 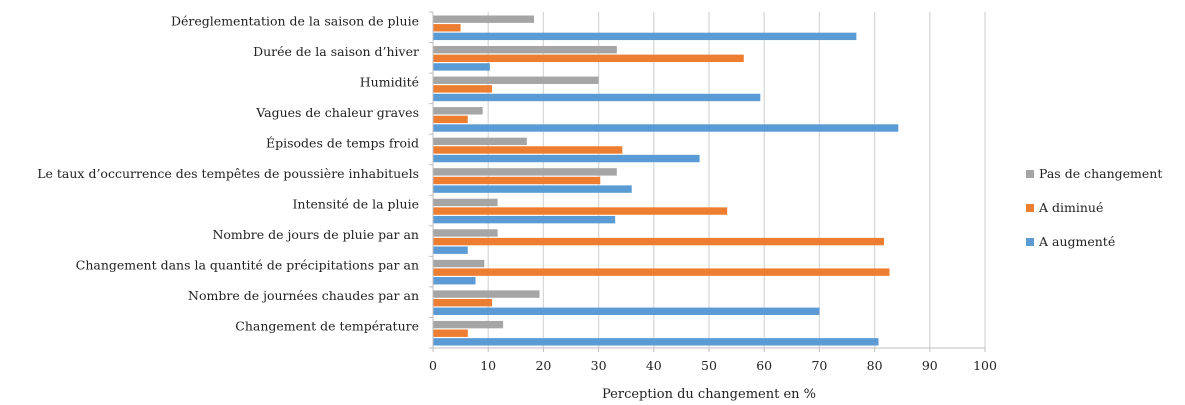 What do you see at coordinates (337, 112) in the screenshot?
I see `category-label: Vagues de chaleur graves` at bounding box center [337, 112].